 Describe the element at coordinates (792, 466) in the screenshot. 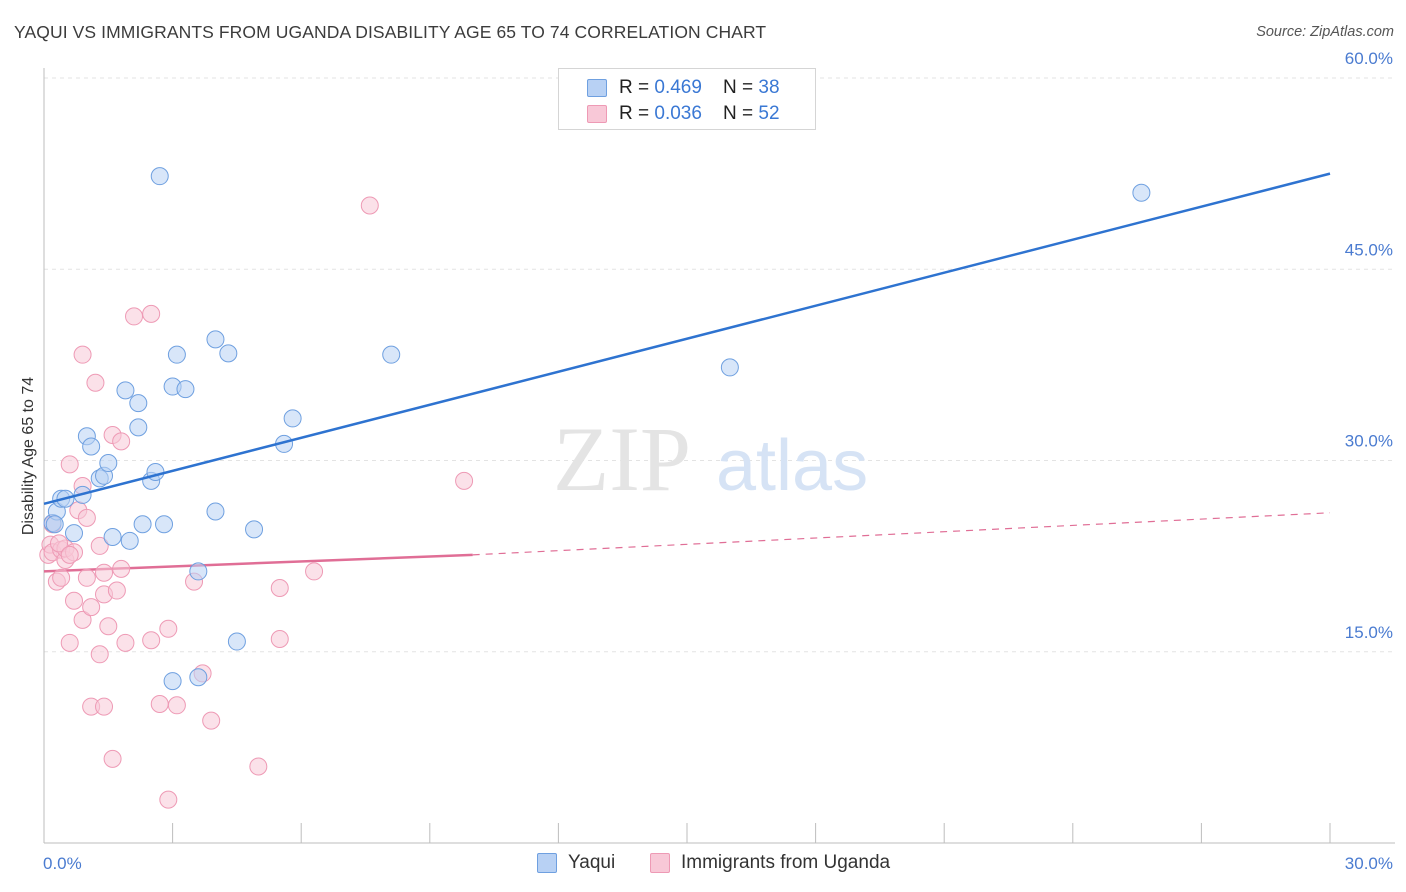

I see `watermark-atlas: atlas` at that location.